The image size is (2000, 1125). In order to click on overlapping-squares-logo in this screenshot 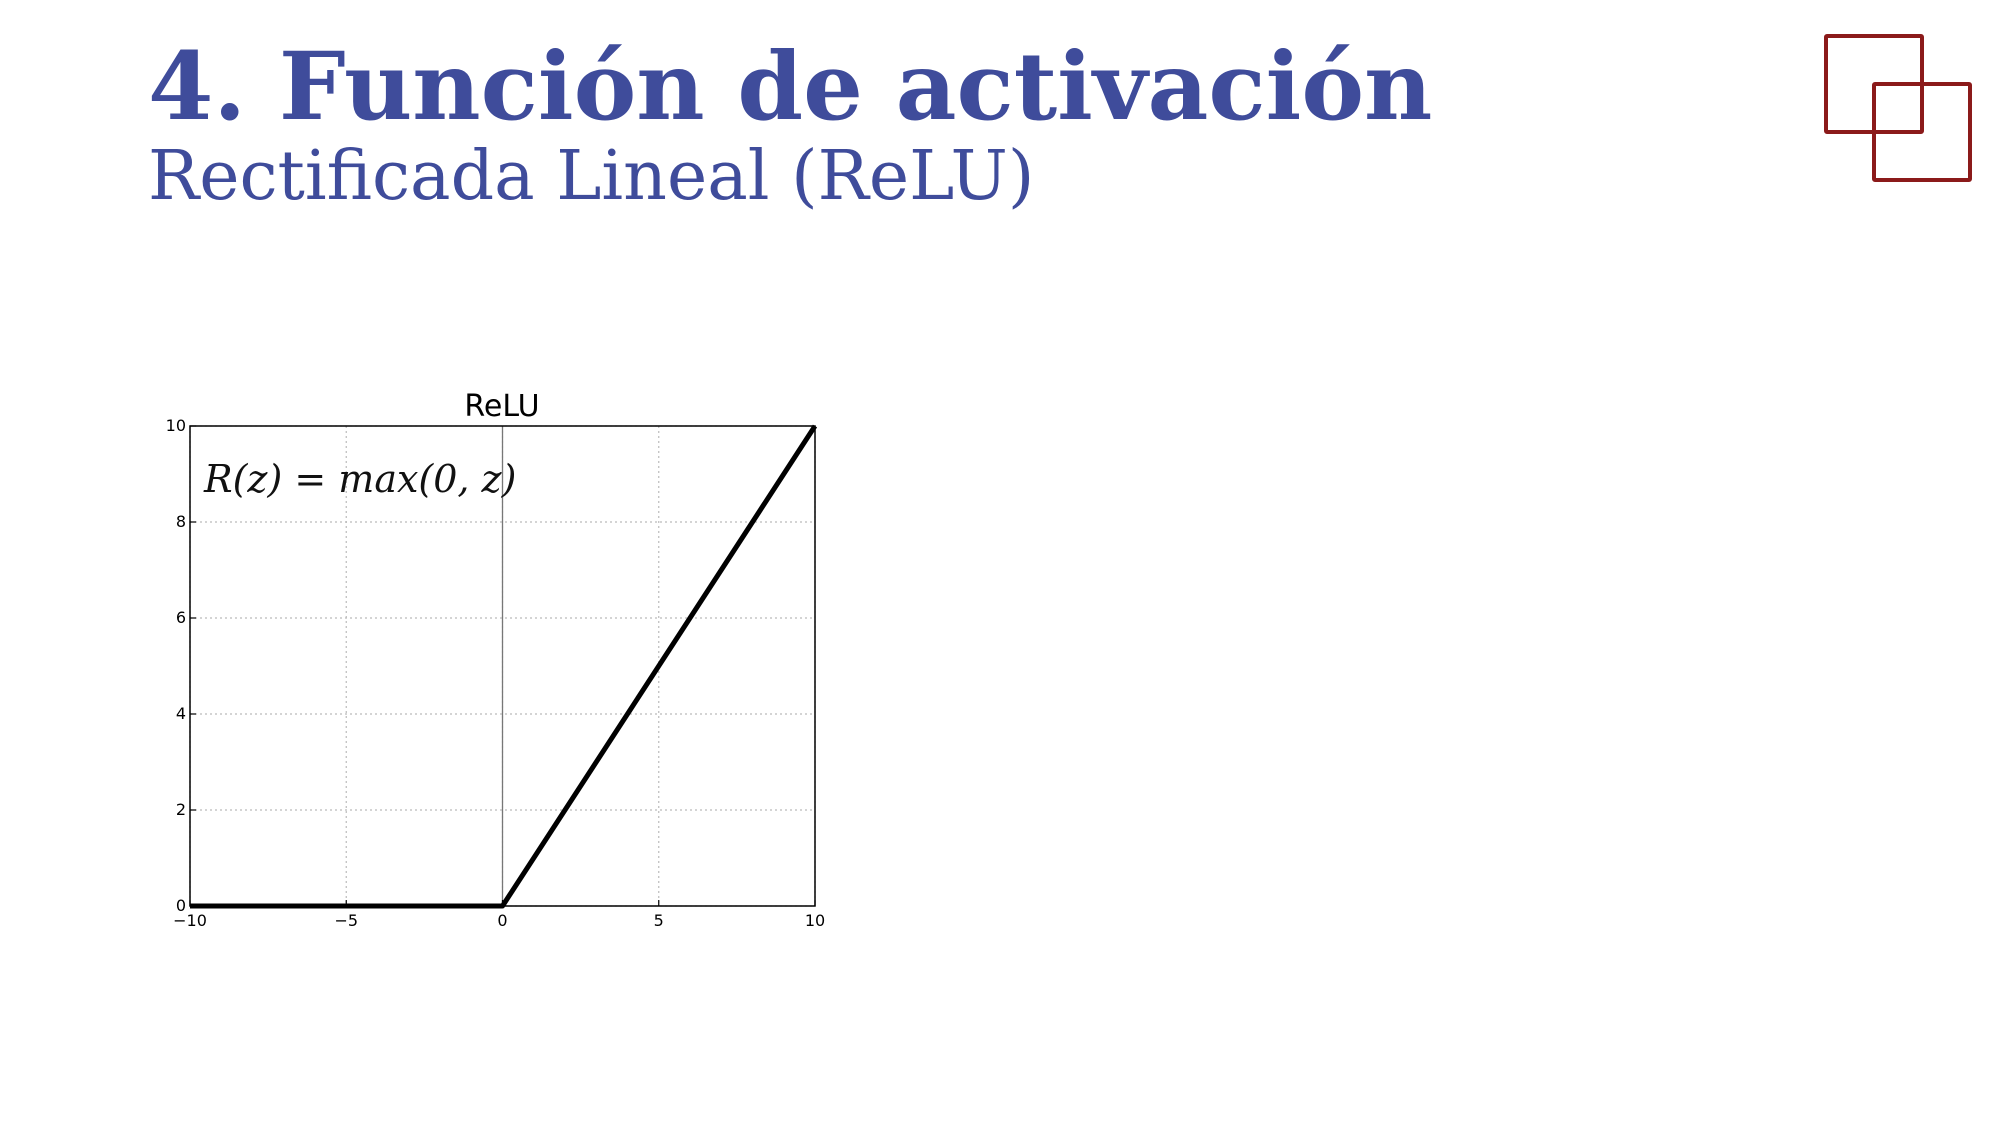, I will do `click(1900, 110)`.